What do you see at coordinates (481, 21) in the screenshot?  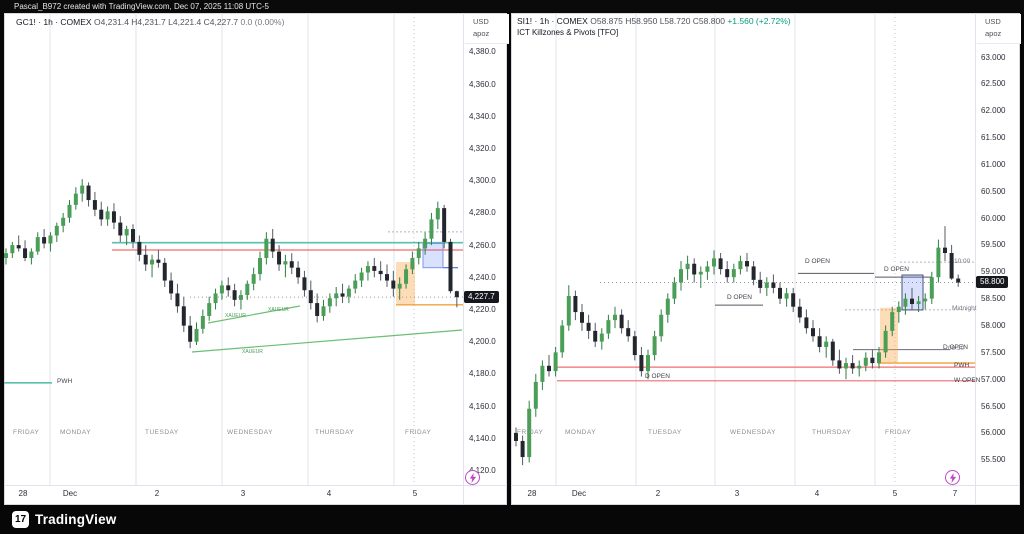 I see `currency-label-gold: USD` at bounding box center [481, 21].